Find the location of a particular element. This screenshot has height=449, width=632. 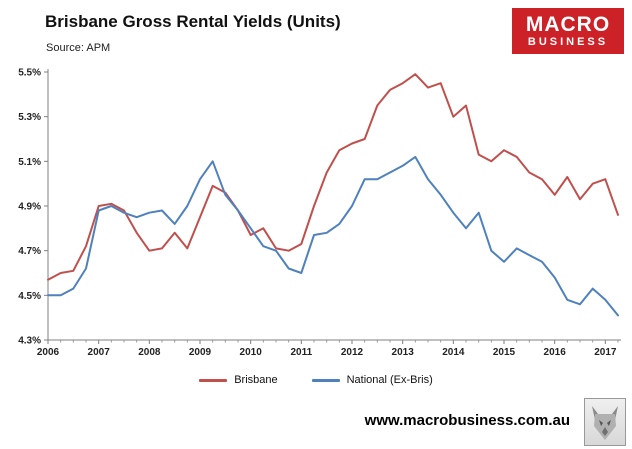

x-tick-label: 2009 is located at coordinates (200, 352).